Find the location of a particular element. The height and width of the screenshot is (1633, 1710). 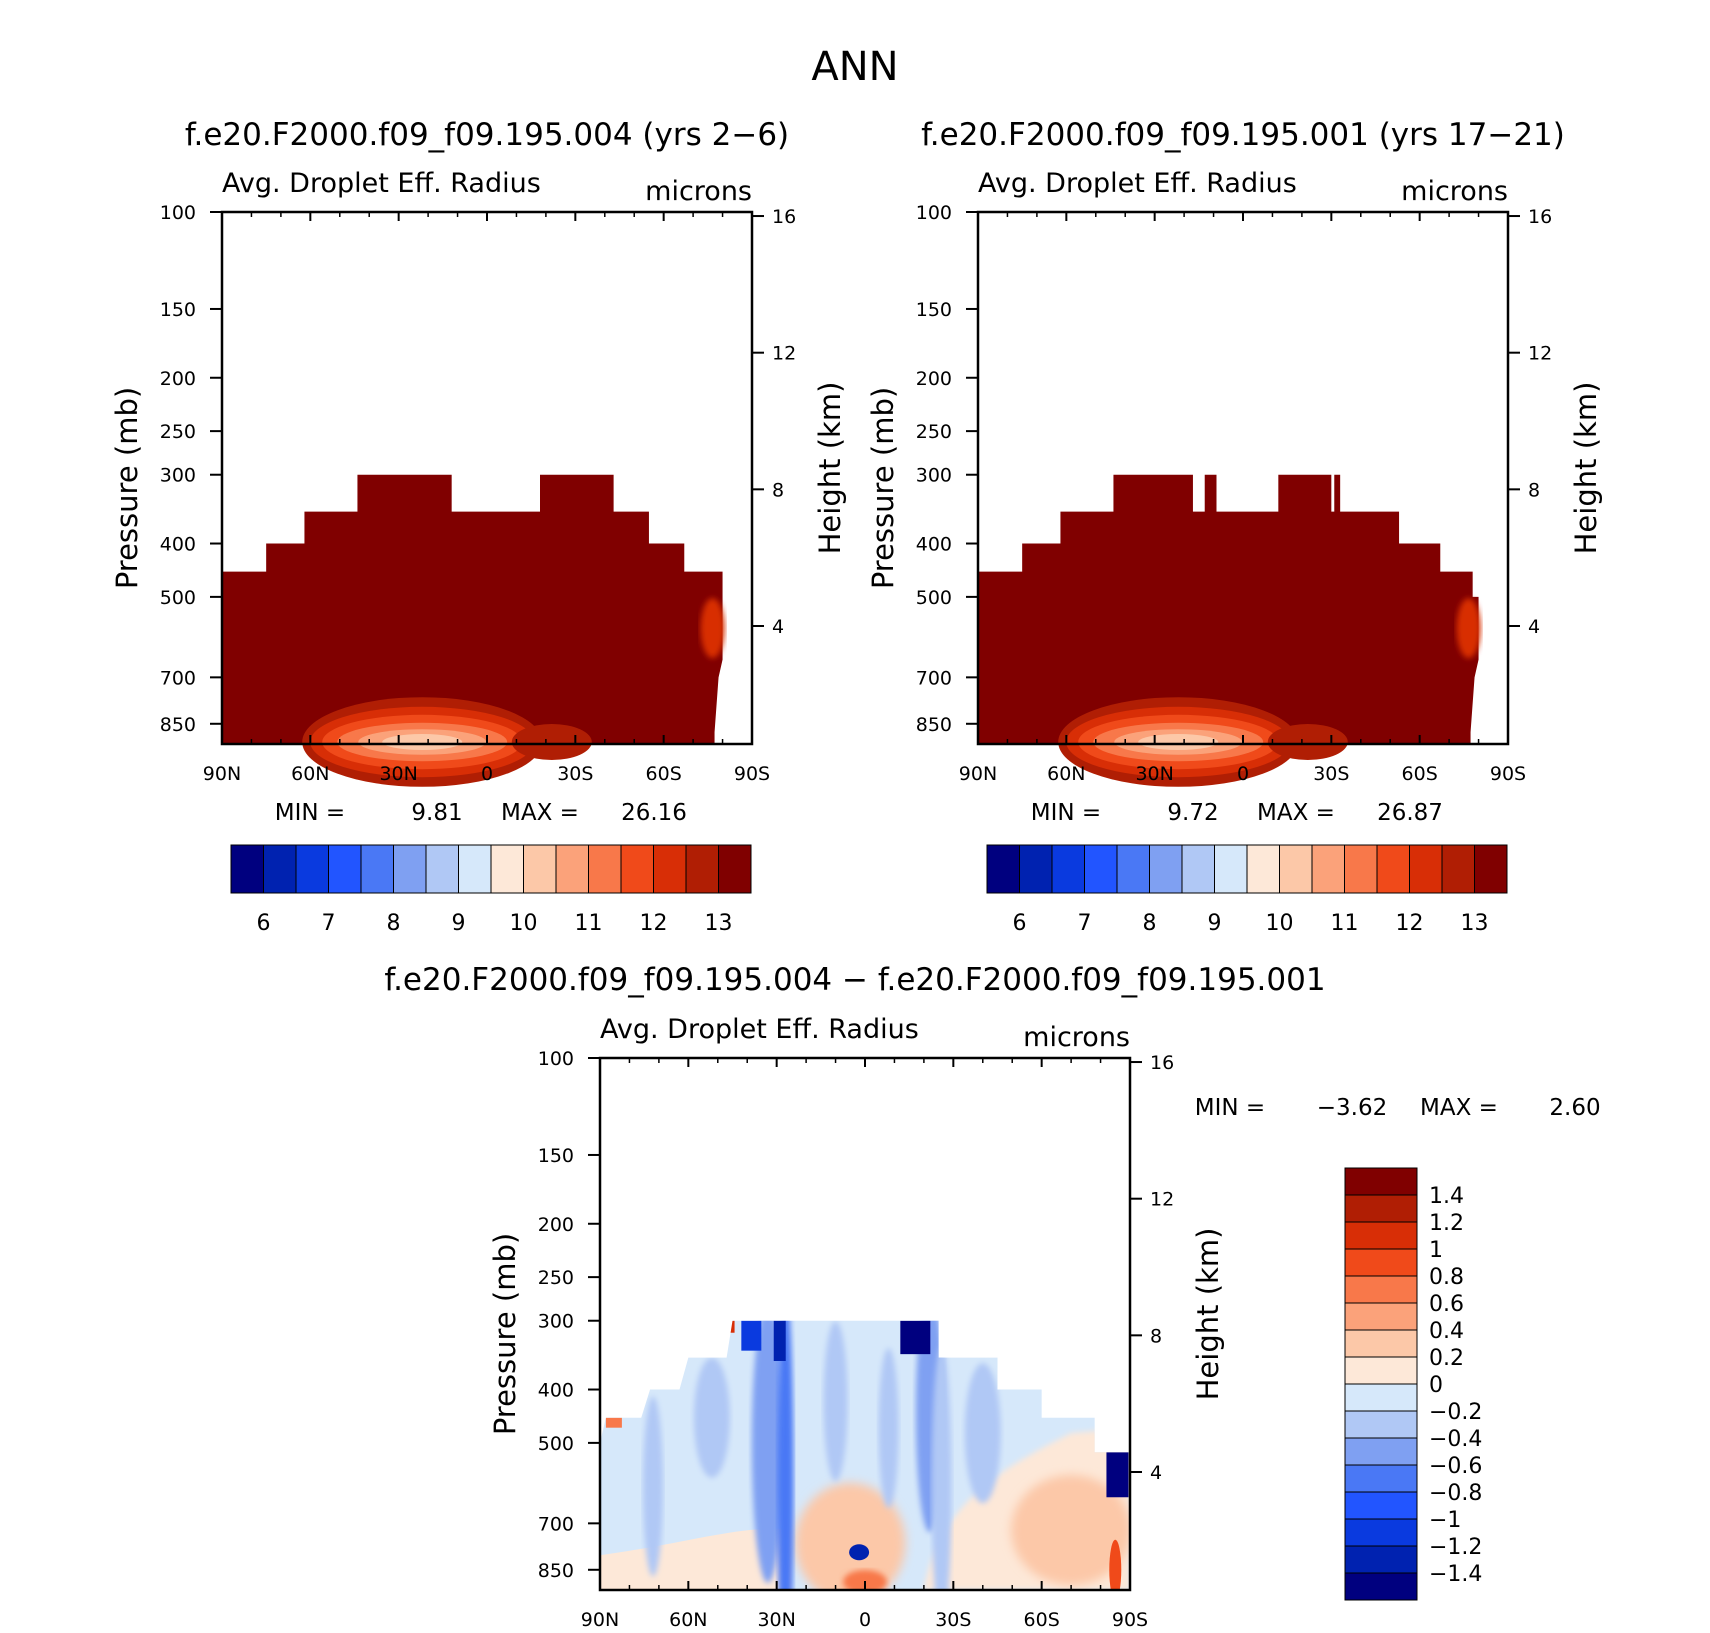

colorbar-label: 9 is located at coordinates (459, 923).